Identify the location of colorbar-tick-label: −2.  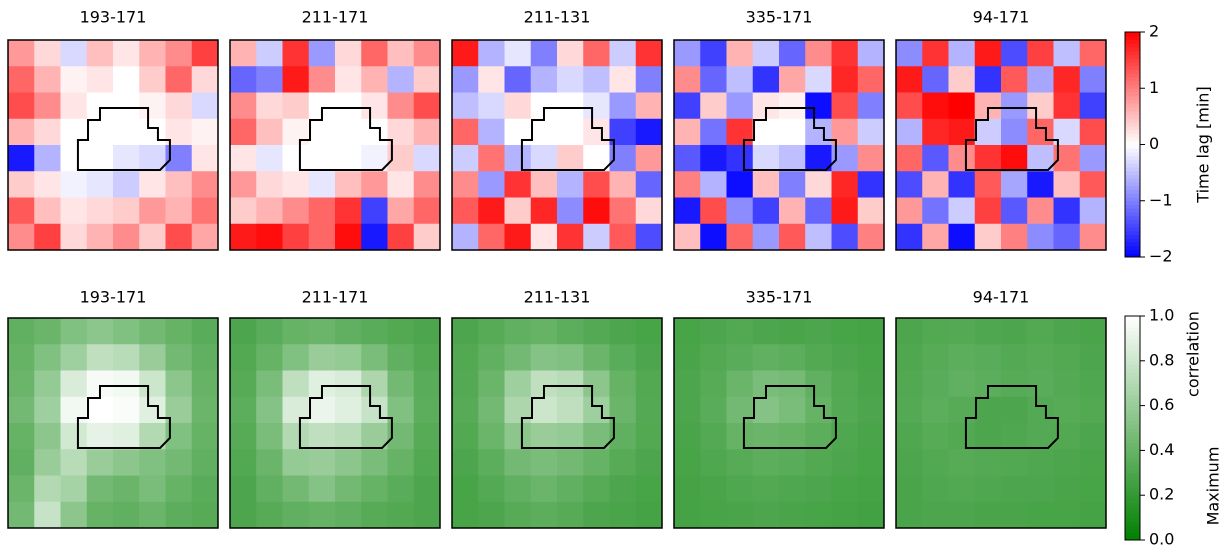
(1161, 256).